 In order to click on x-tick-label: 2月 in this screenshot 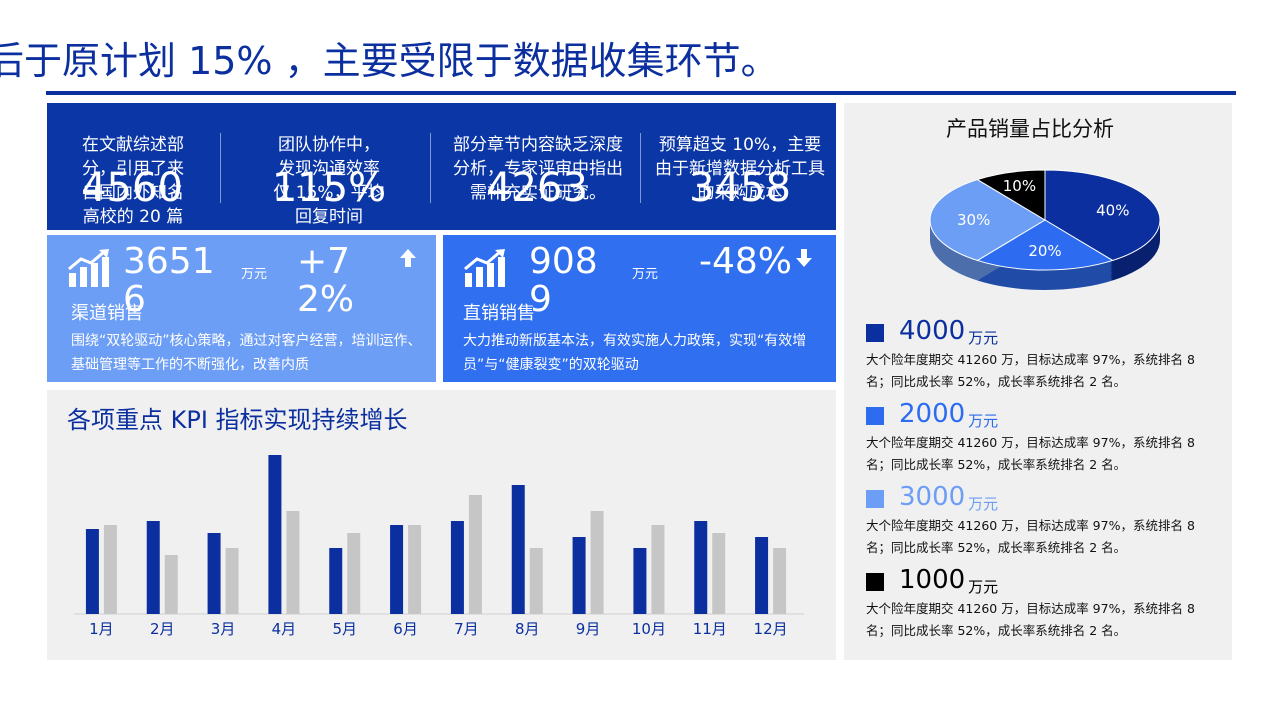, I will do `click(162, 629)`.